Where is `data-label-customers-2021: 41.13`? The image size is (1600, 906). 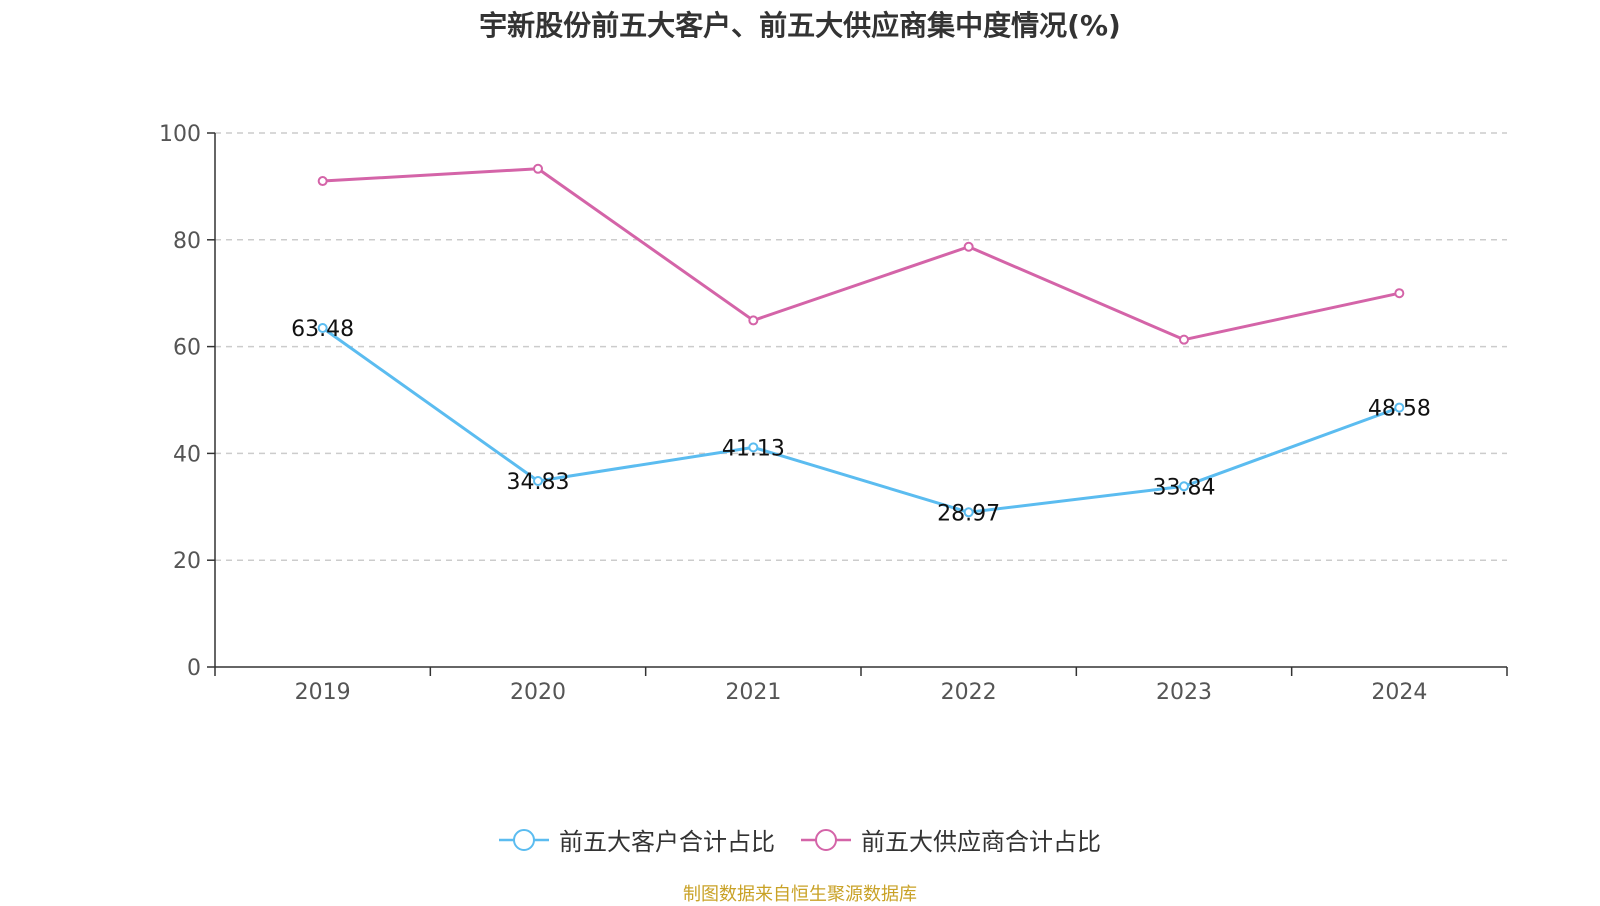
data-label-customers-2021: 41.13 is located at coordinates (753, 448).